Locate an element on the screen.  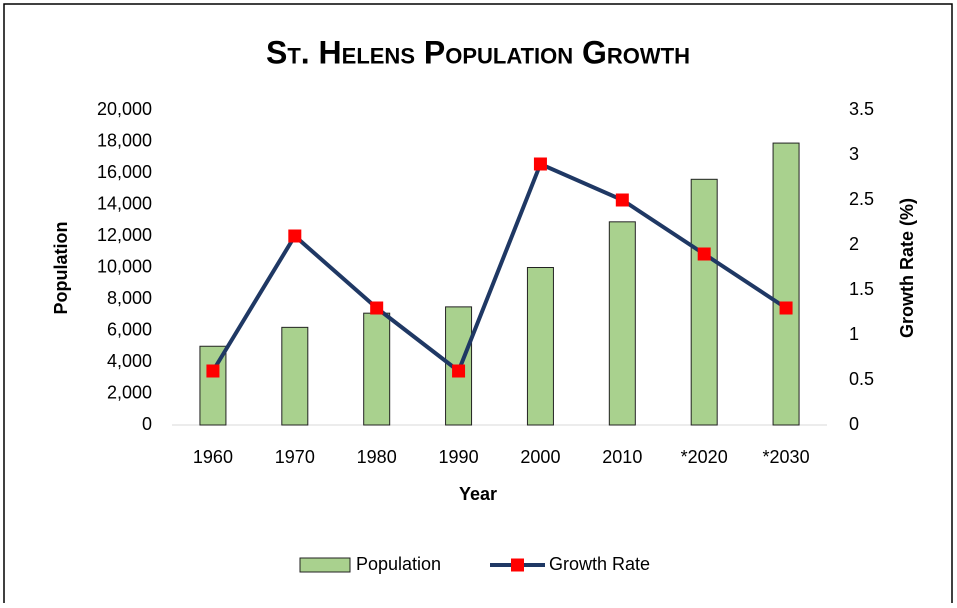
legend-label: Population is located at coordinates (398, 564).